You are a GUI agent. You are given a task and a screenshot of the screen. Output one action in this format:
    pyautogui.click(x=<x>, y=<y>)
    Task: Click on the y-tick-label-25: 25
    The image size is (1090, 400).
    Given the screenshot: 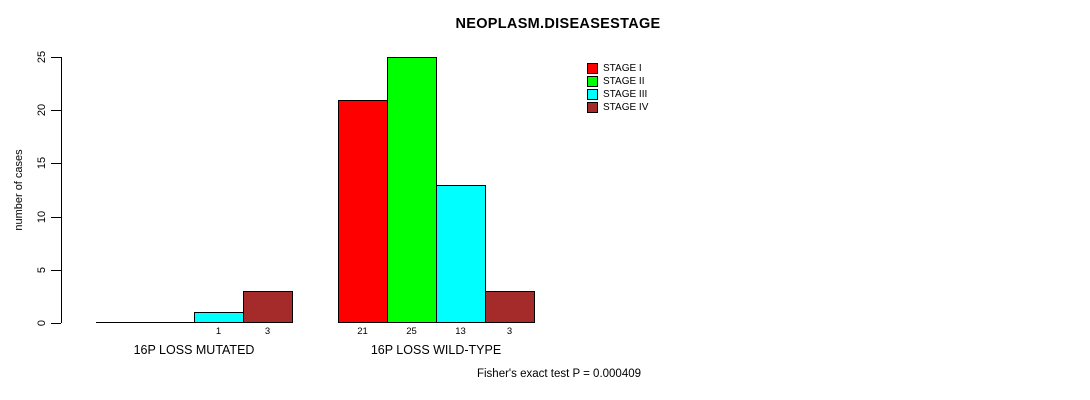 What is the action you would take?
    pyautogui.click(x=42, y=57)
    